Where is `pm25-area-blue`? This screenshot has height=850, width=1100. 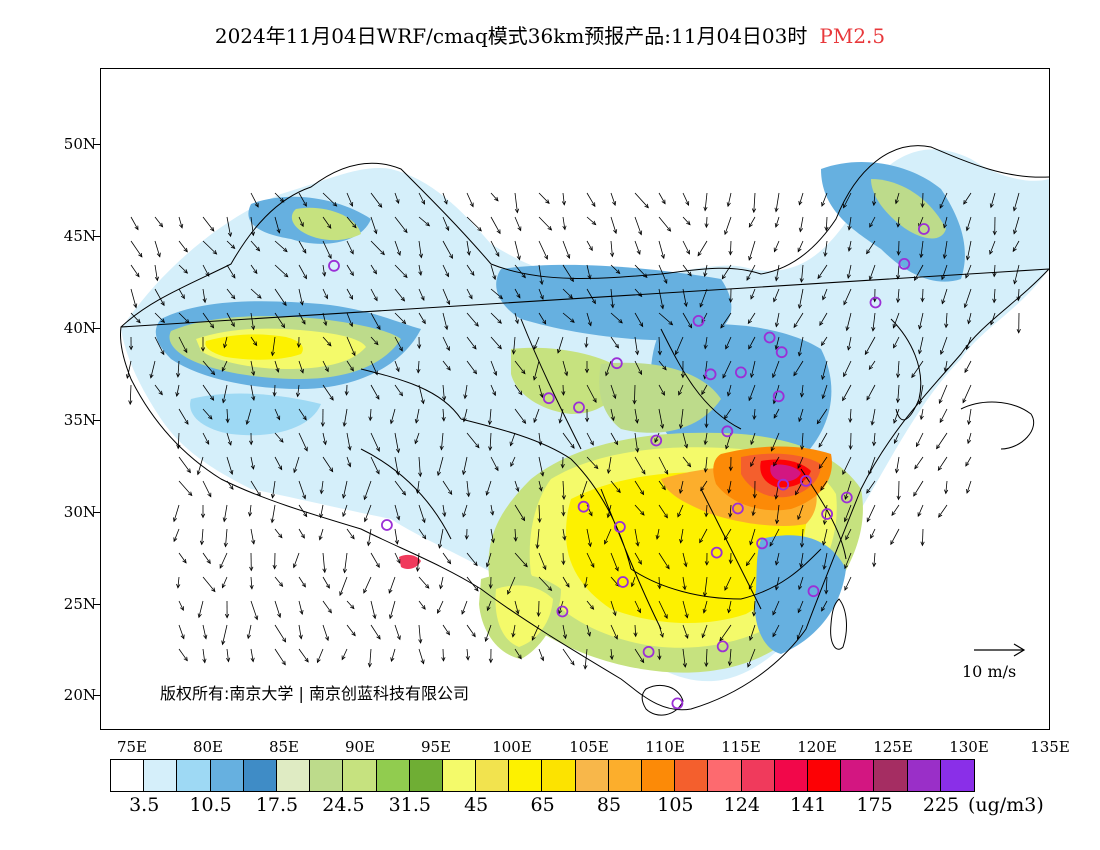
pm25-area-blue is located at coordinates (800, 594).